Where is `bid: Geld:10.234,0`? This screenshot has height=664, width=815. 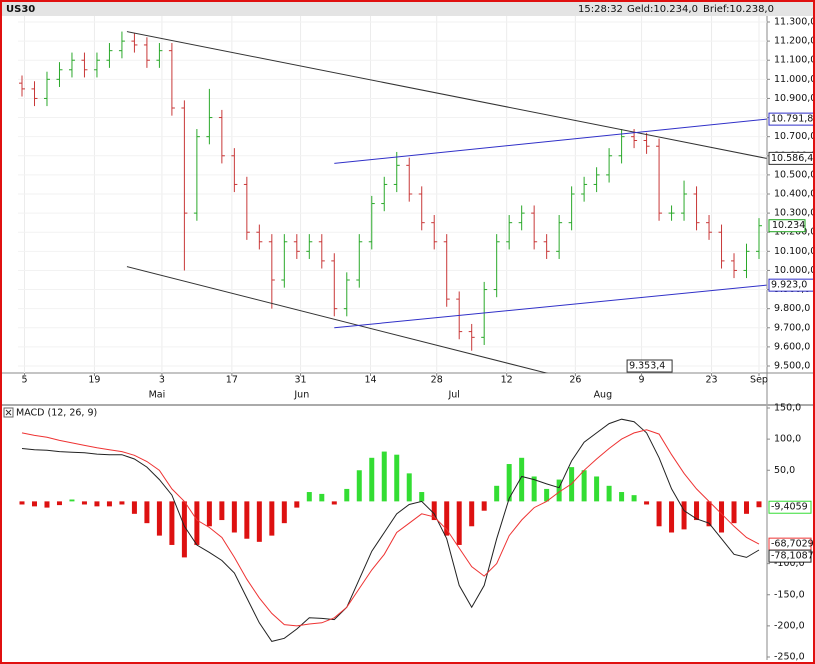 bid: Geld:10.234,0 is located at coordinates (662, 9).